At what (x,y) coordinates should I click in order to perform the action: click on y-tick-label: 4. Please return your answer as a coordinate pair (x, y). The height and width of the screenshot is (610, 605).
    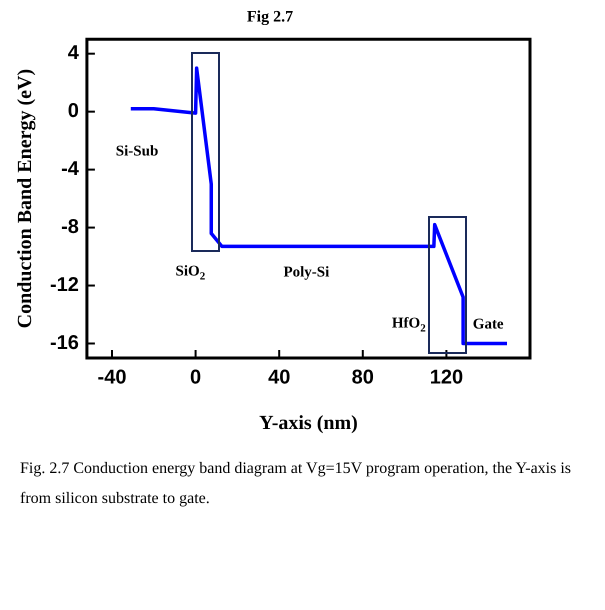
    Looking at the image, I should click on (74, 53).